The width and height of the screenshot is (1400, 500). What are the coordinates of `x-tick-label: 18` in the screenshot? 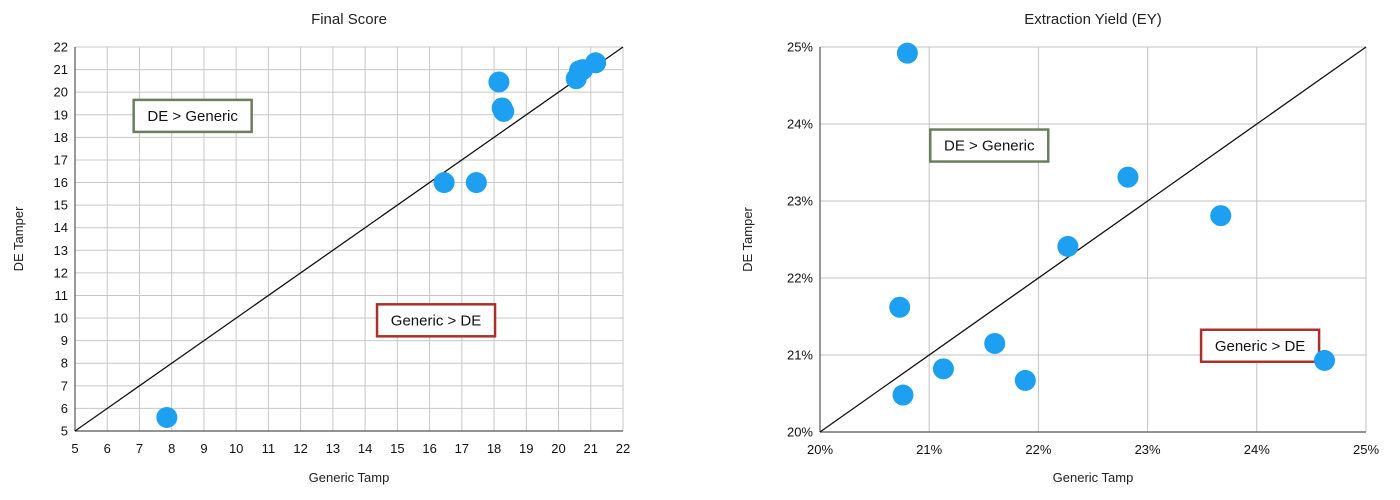 It's located at (494, 448).